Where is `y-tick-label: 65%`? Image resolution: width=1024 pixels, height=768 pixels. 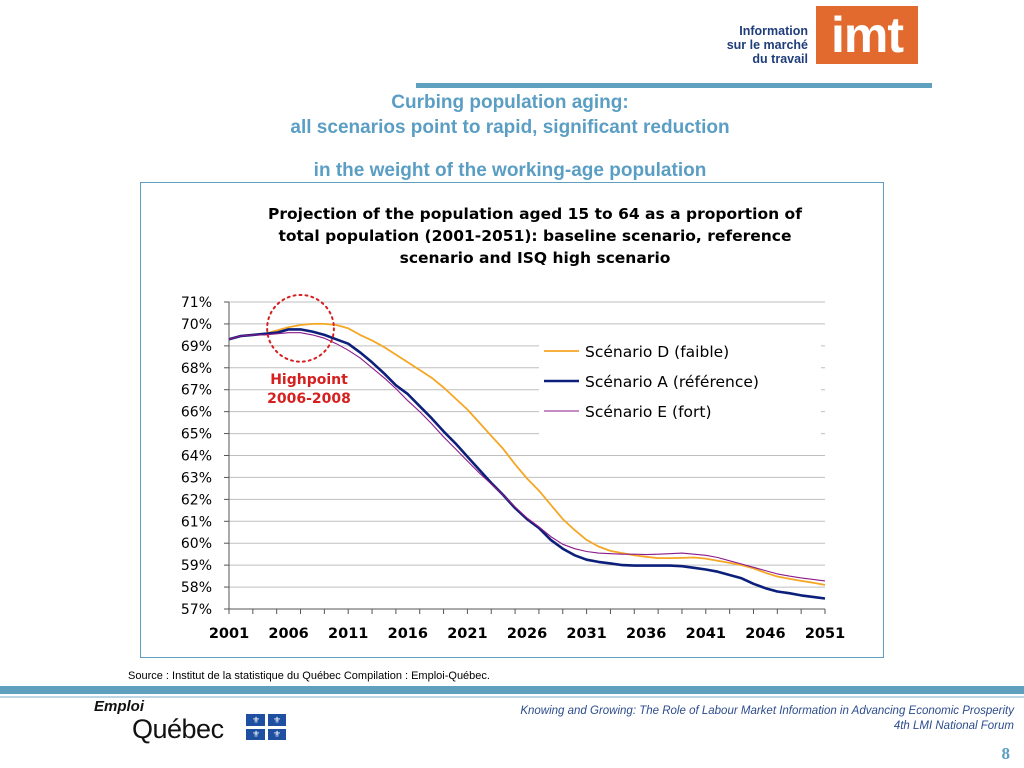 y-tick-label: 65% is located at coordinates (196, 435).